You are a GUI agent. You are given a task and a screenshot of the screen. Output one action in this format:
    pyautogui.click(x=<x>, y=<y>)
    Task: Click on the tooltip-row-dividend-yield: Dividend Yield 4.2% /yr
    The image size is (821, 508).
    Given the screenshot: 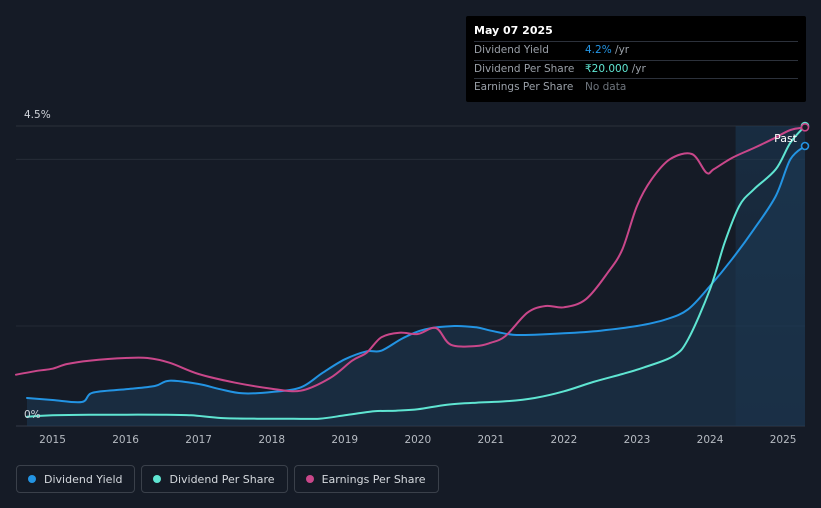 What is the action you would take?
    pyautogui.click(x=636, y=50)
    